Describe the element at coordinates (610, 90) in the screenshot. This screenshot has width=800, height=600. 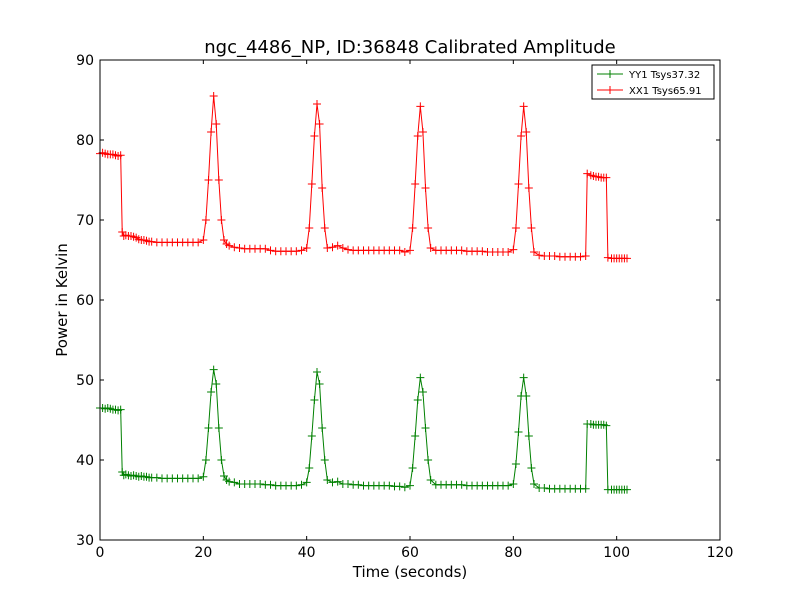
I see `legend-swatch-marker` at that location.